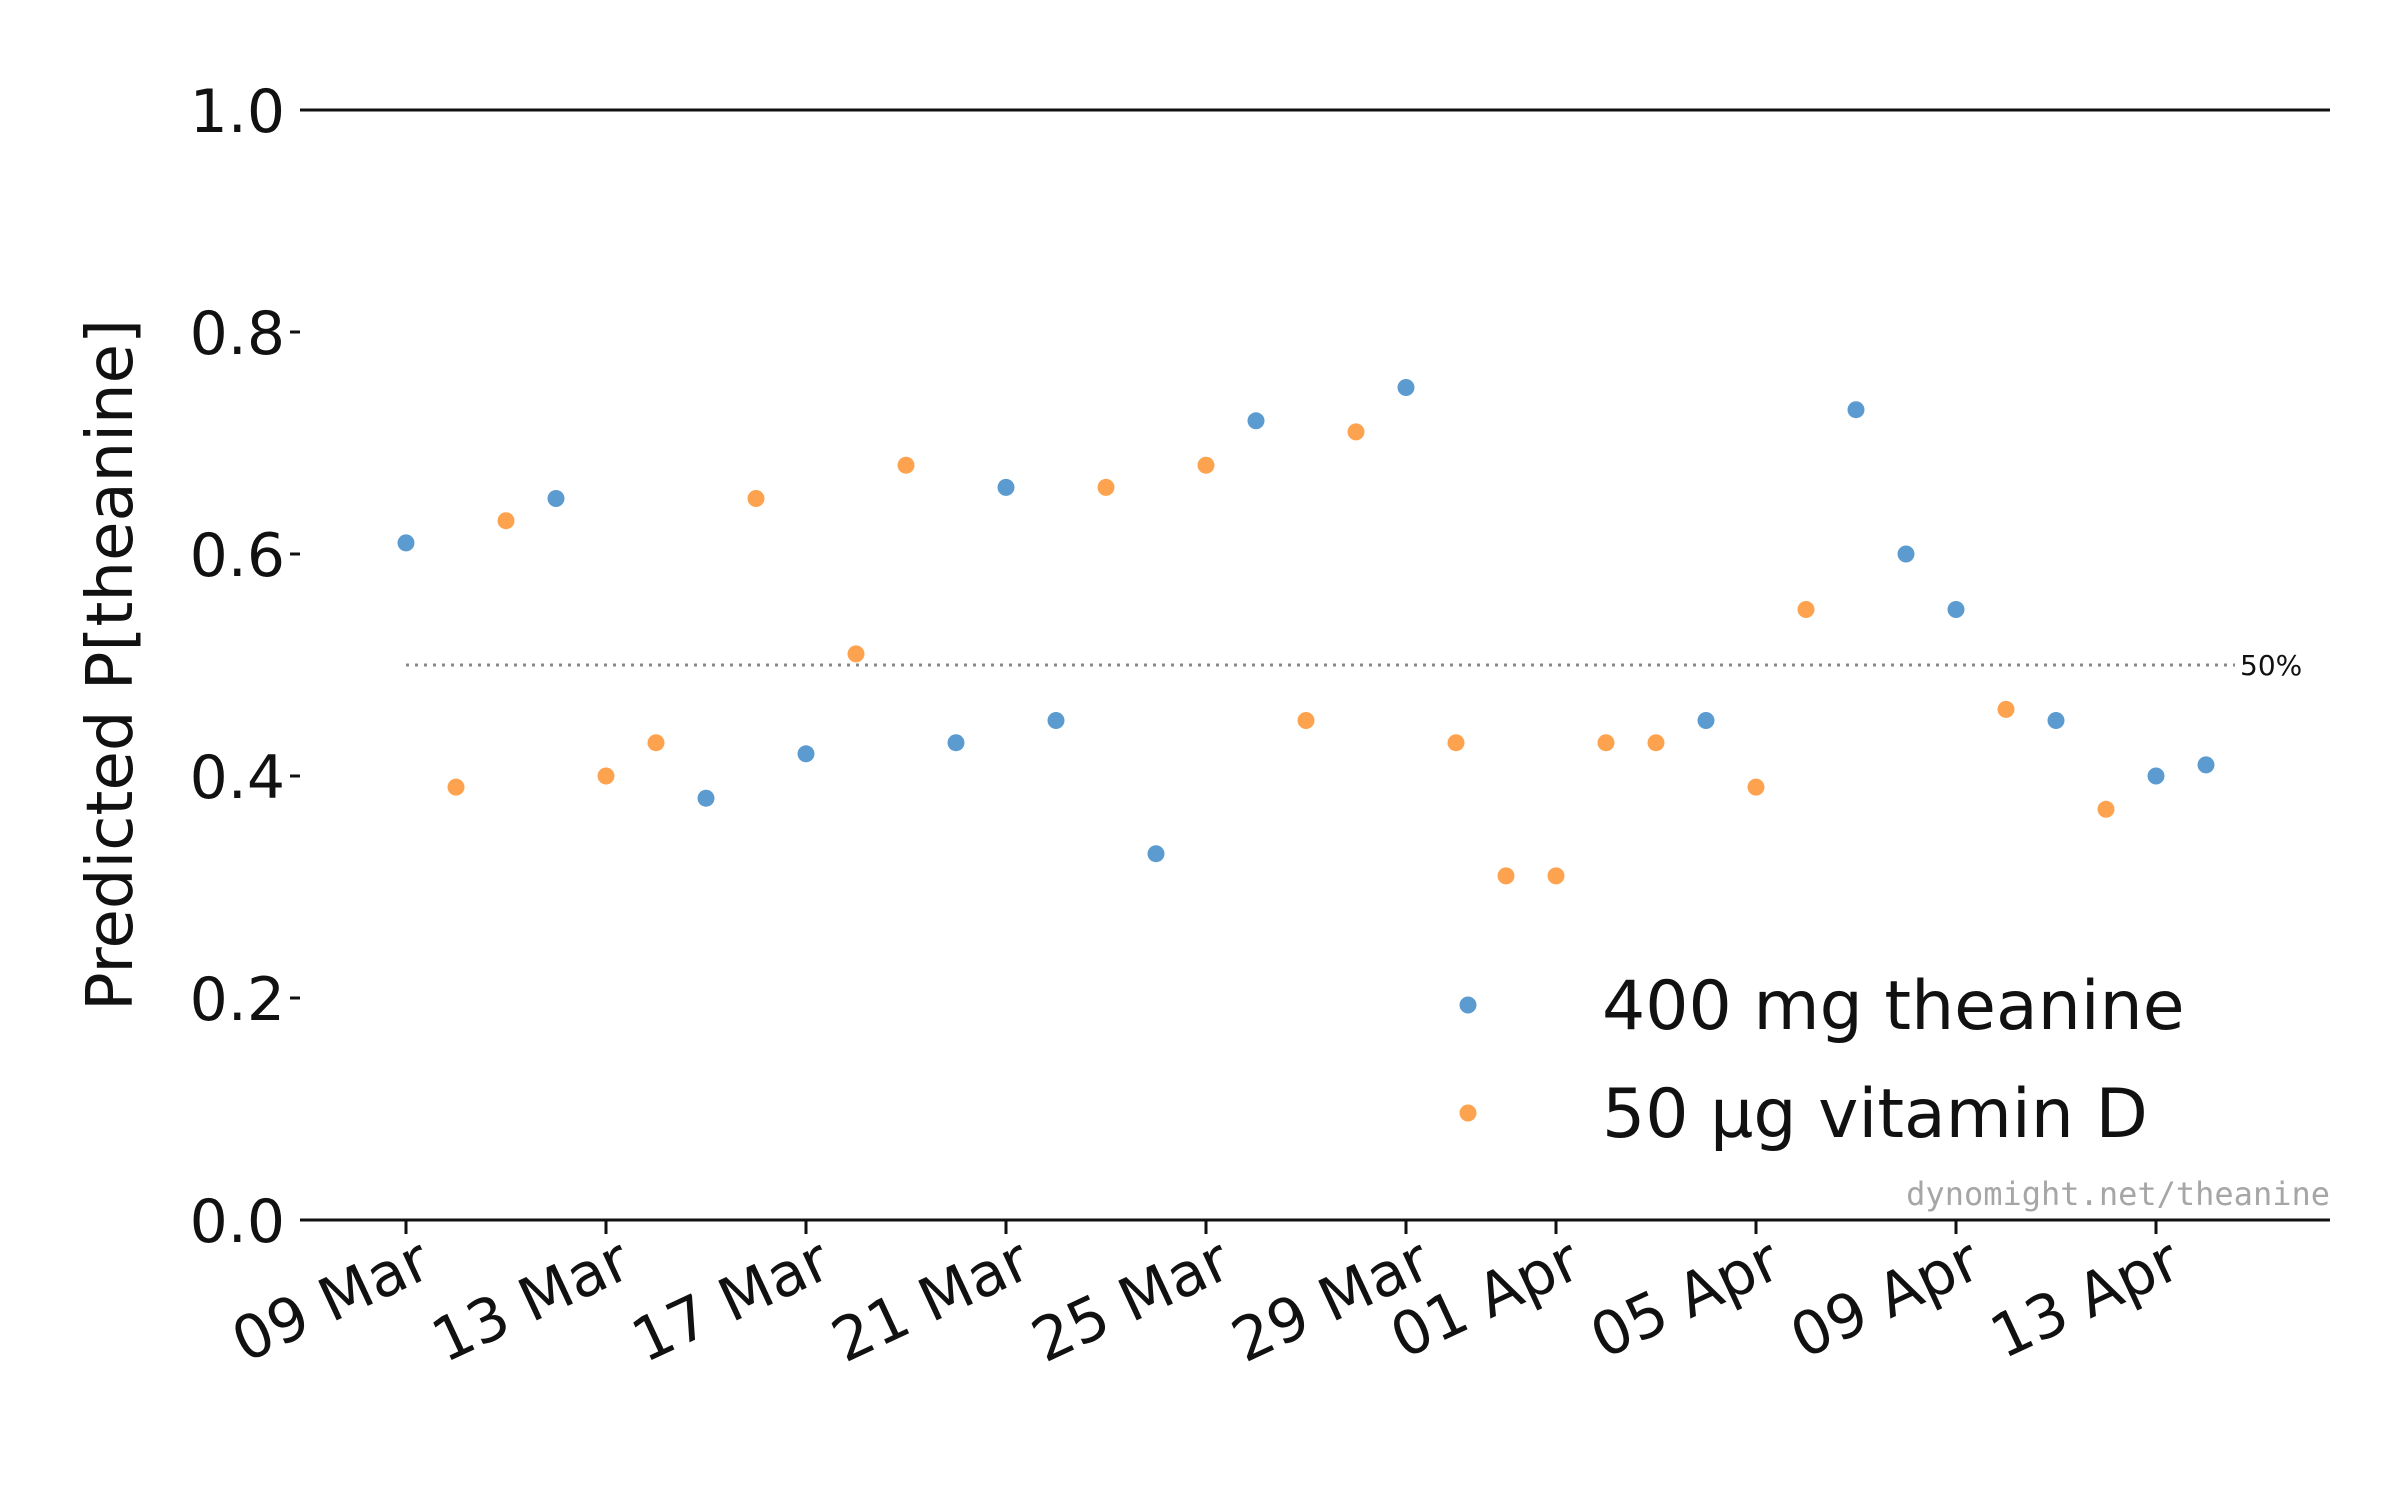 Image resolution: width=2400 pixels, height=1500 pixels. I want to click on x-tick-label: 05 Apr, so click(1685, 1299).